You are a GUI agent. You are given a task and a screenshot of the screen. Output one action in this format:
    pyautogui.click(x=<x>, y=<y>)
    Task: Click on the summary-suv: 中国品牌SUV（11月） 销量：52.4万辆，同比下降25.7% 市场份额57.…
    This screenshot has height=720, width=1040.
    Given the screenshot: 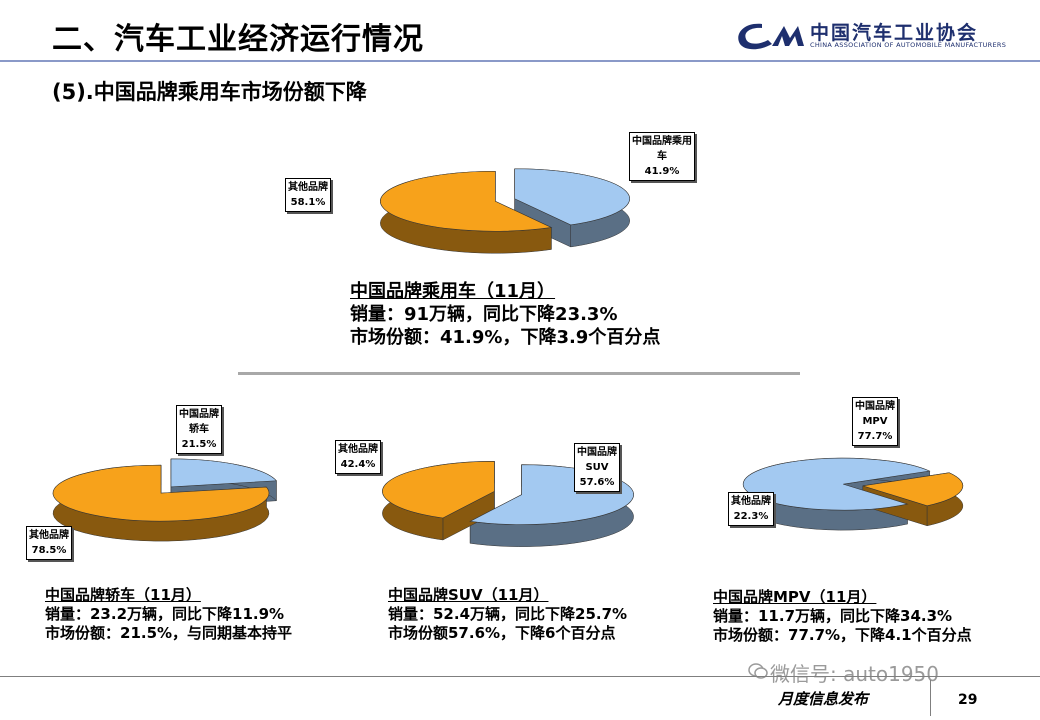 What is the action you would take?
    pyautogui.click(x=507, y=613)
    